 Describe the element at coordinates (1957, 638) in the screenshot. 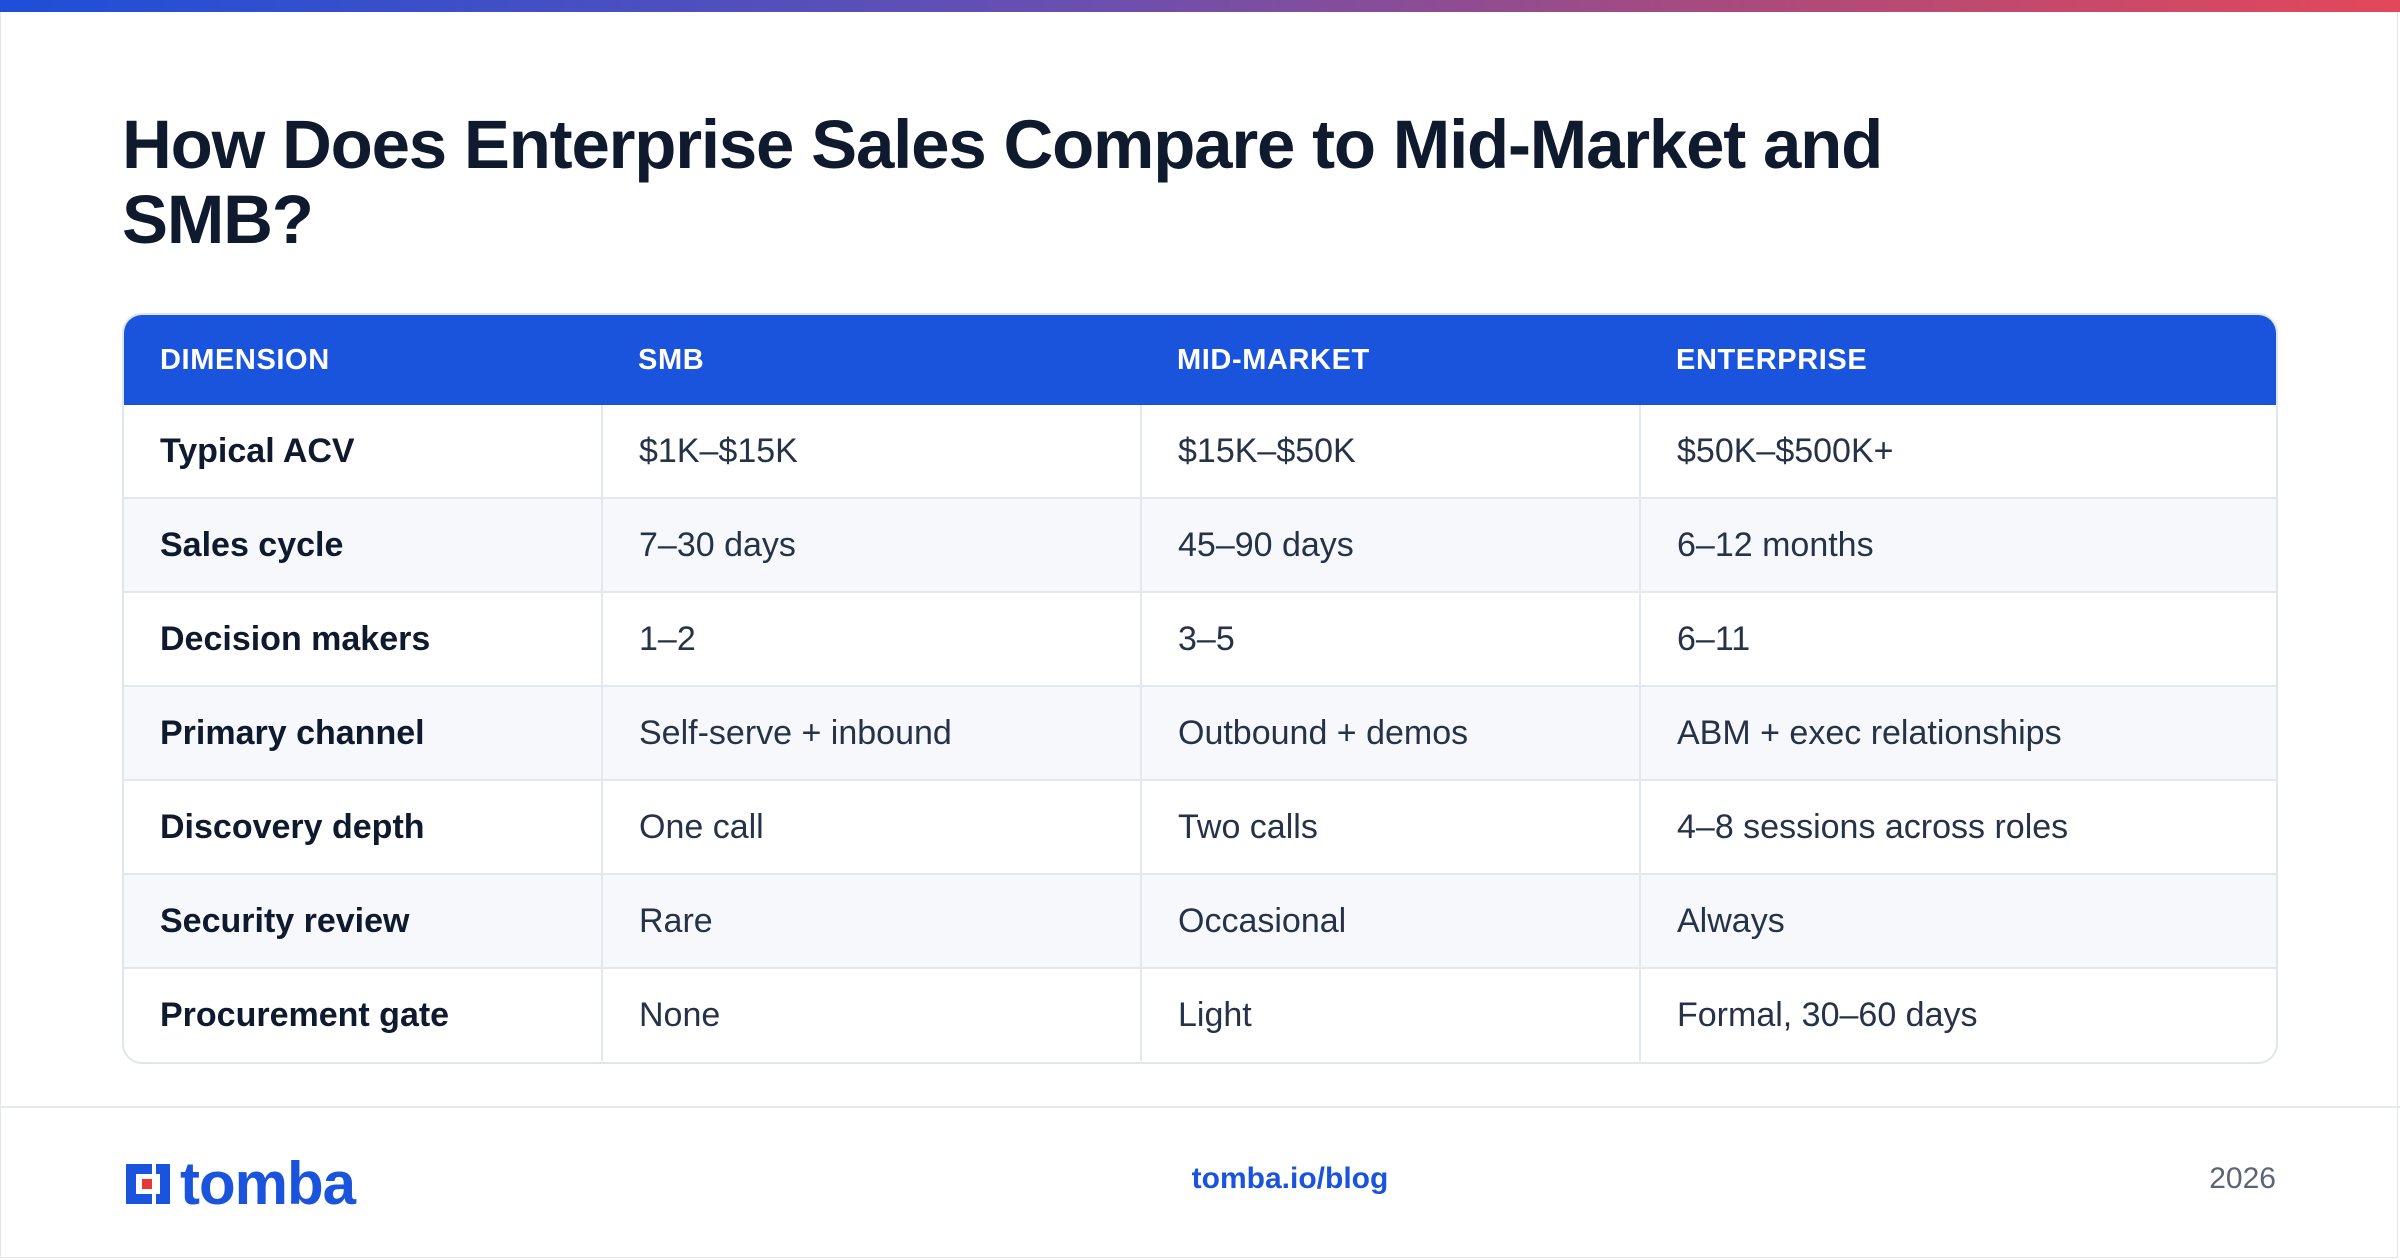

I see `enterprise-cell: 6–11` at that location.